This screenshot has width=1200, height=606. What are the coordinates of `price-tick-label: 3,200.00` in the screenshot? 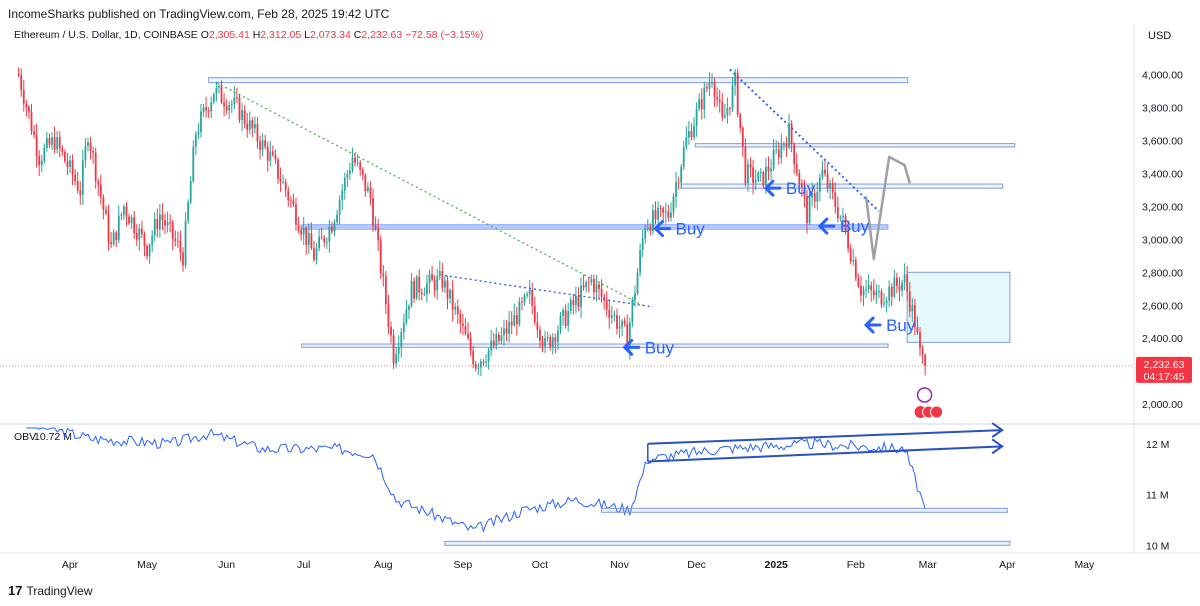 It's located at (1162, 207).